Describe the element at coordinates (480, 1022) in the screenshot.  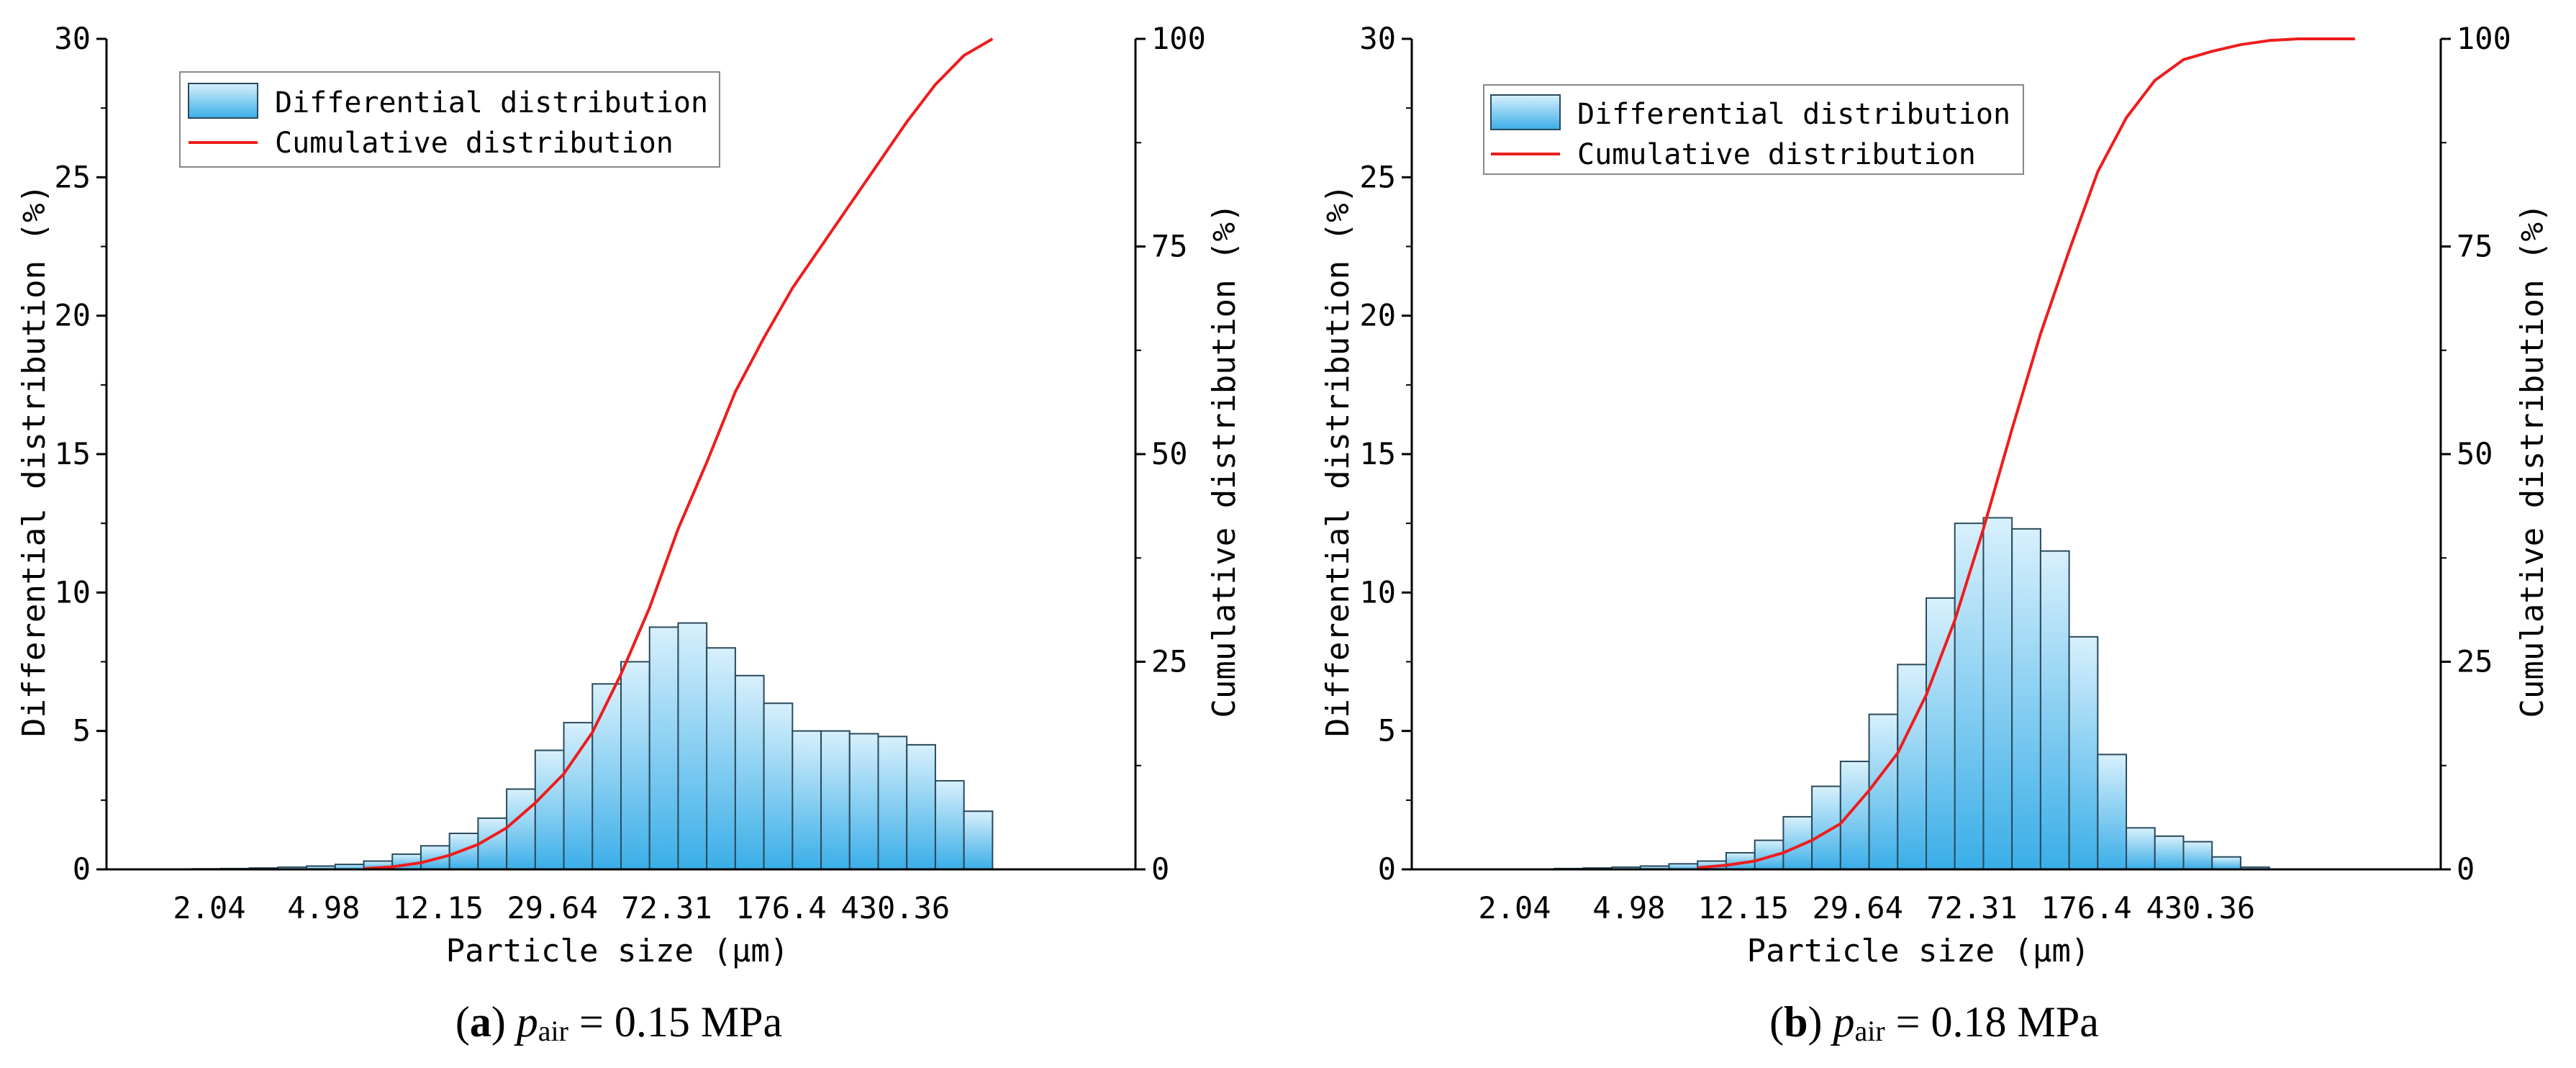
I see `caption-a-letter: a` at that location.